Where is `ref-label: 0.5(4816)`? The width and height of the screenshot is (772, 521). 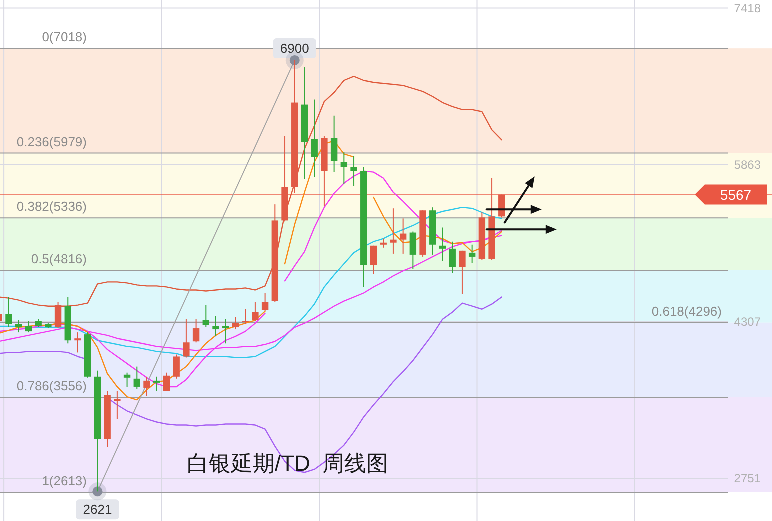 ref-label: 0.5(4816) is located at coordinates (59, 258).